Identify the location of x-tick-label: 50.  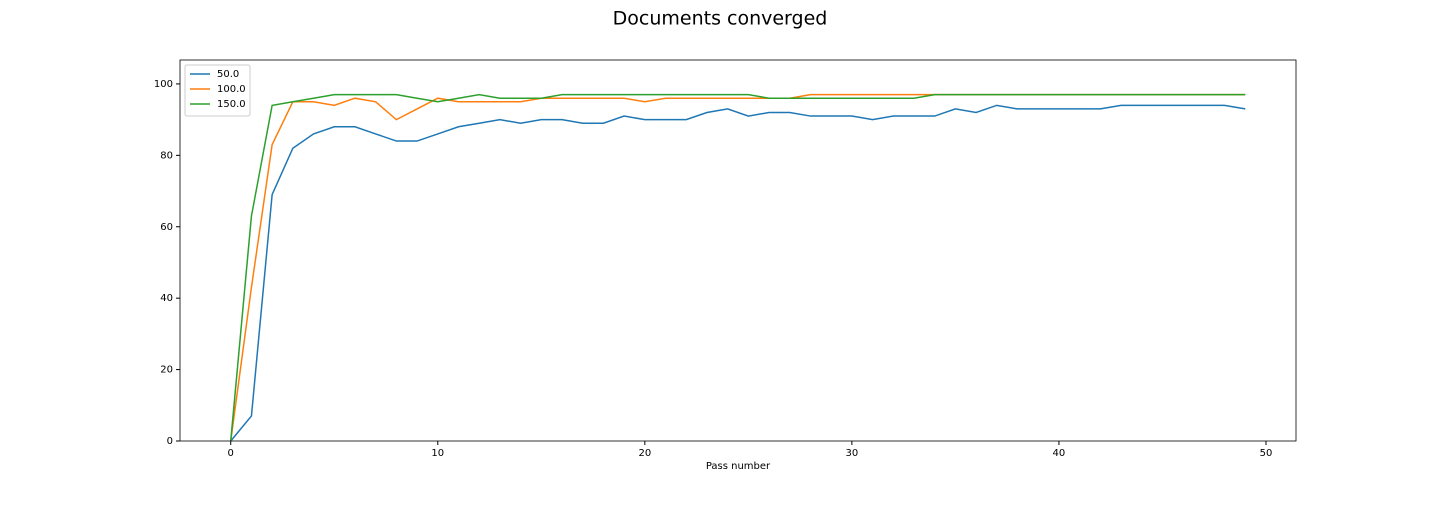
(1266, 453).